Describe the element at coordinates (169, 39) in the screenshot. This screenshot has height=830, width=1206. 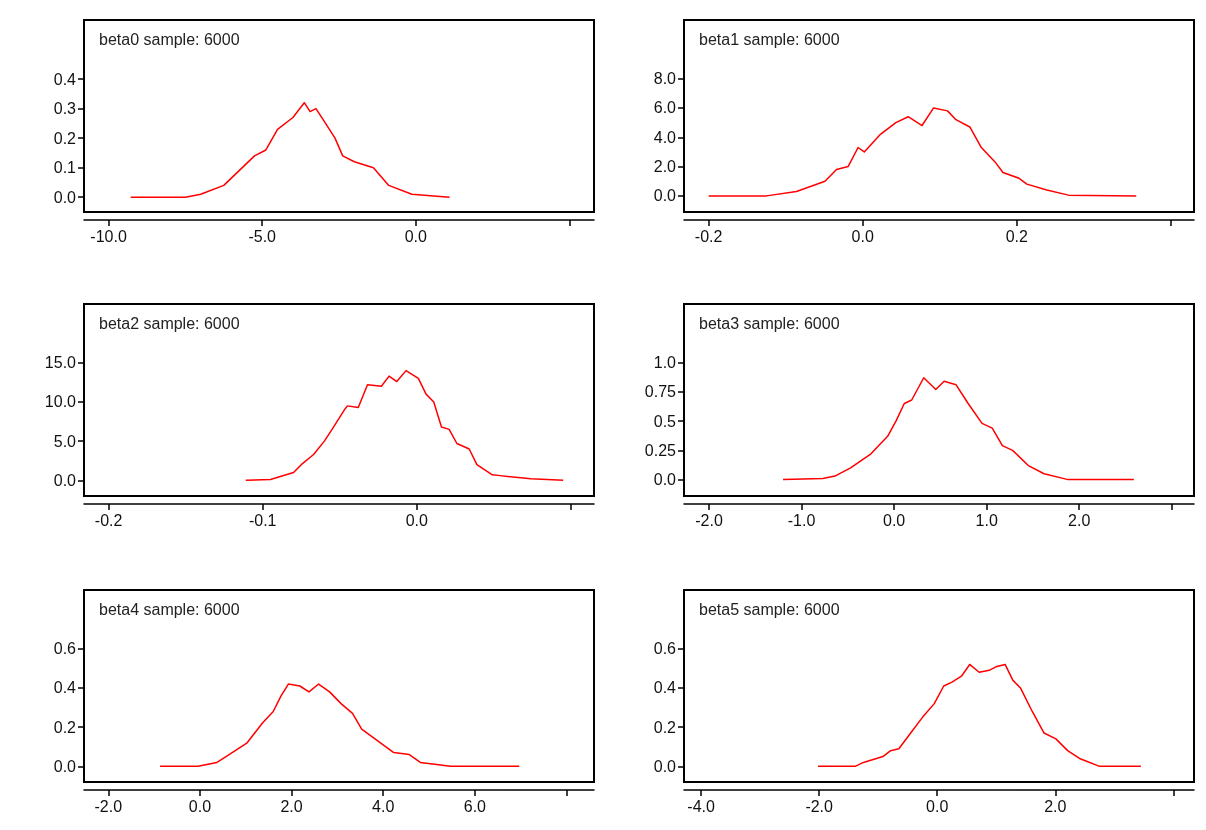
I see `text: beta0 sample: 6000` at that location.